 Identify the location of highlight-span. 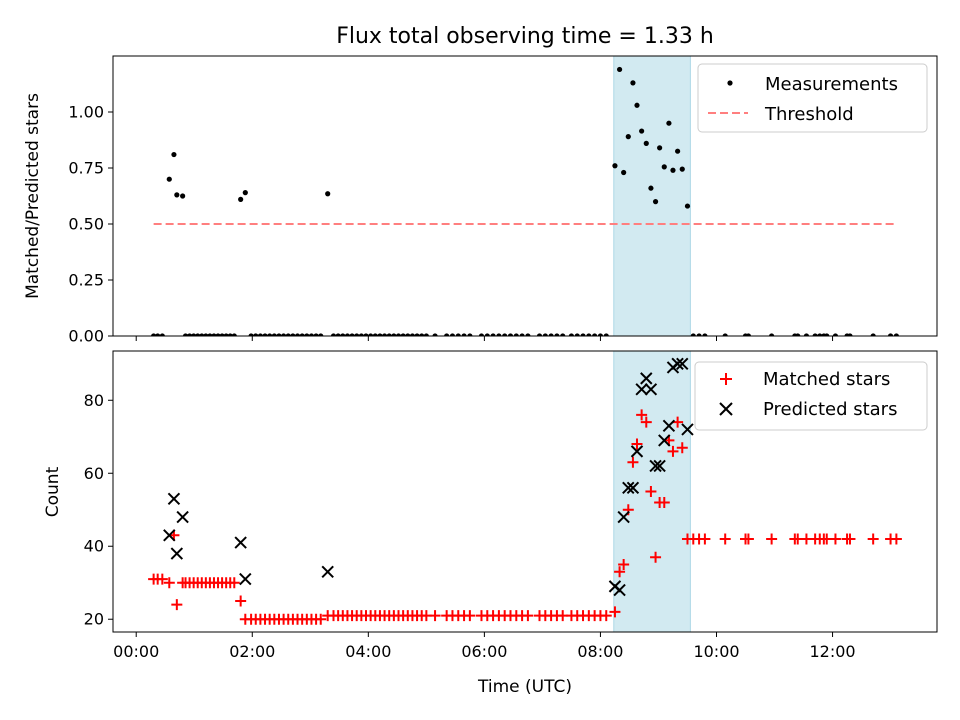
(652, 196).